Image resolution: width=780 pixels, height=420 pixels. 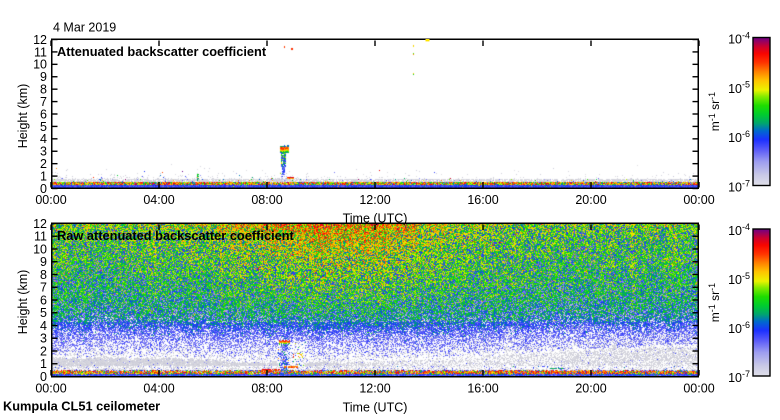 I want to click on svg-text:Attenuated backscatter coeffic: Attenuated backscatter coefficient, so click(x=162, y=51).